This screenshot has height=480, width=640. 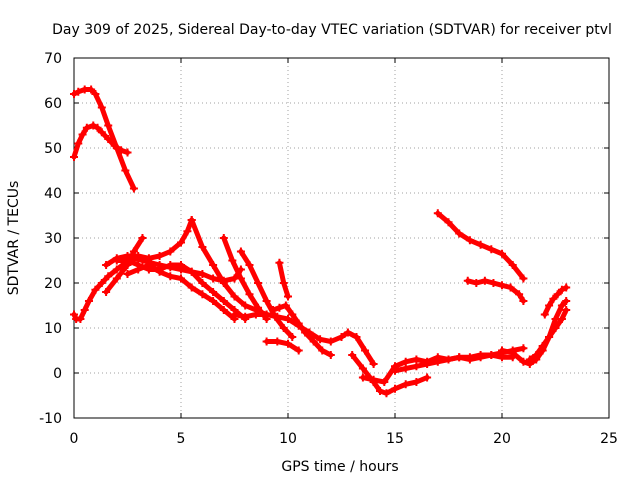 I want to click on x-tick-label: 20, so click(x=502, y=439).